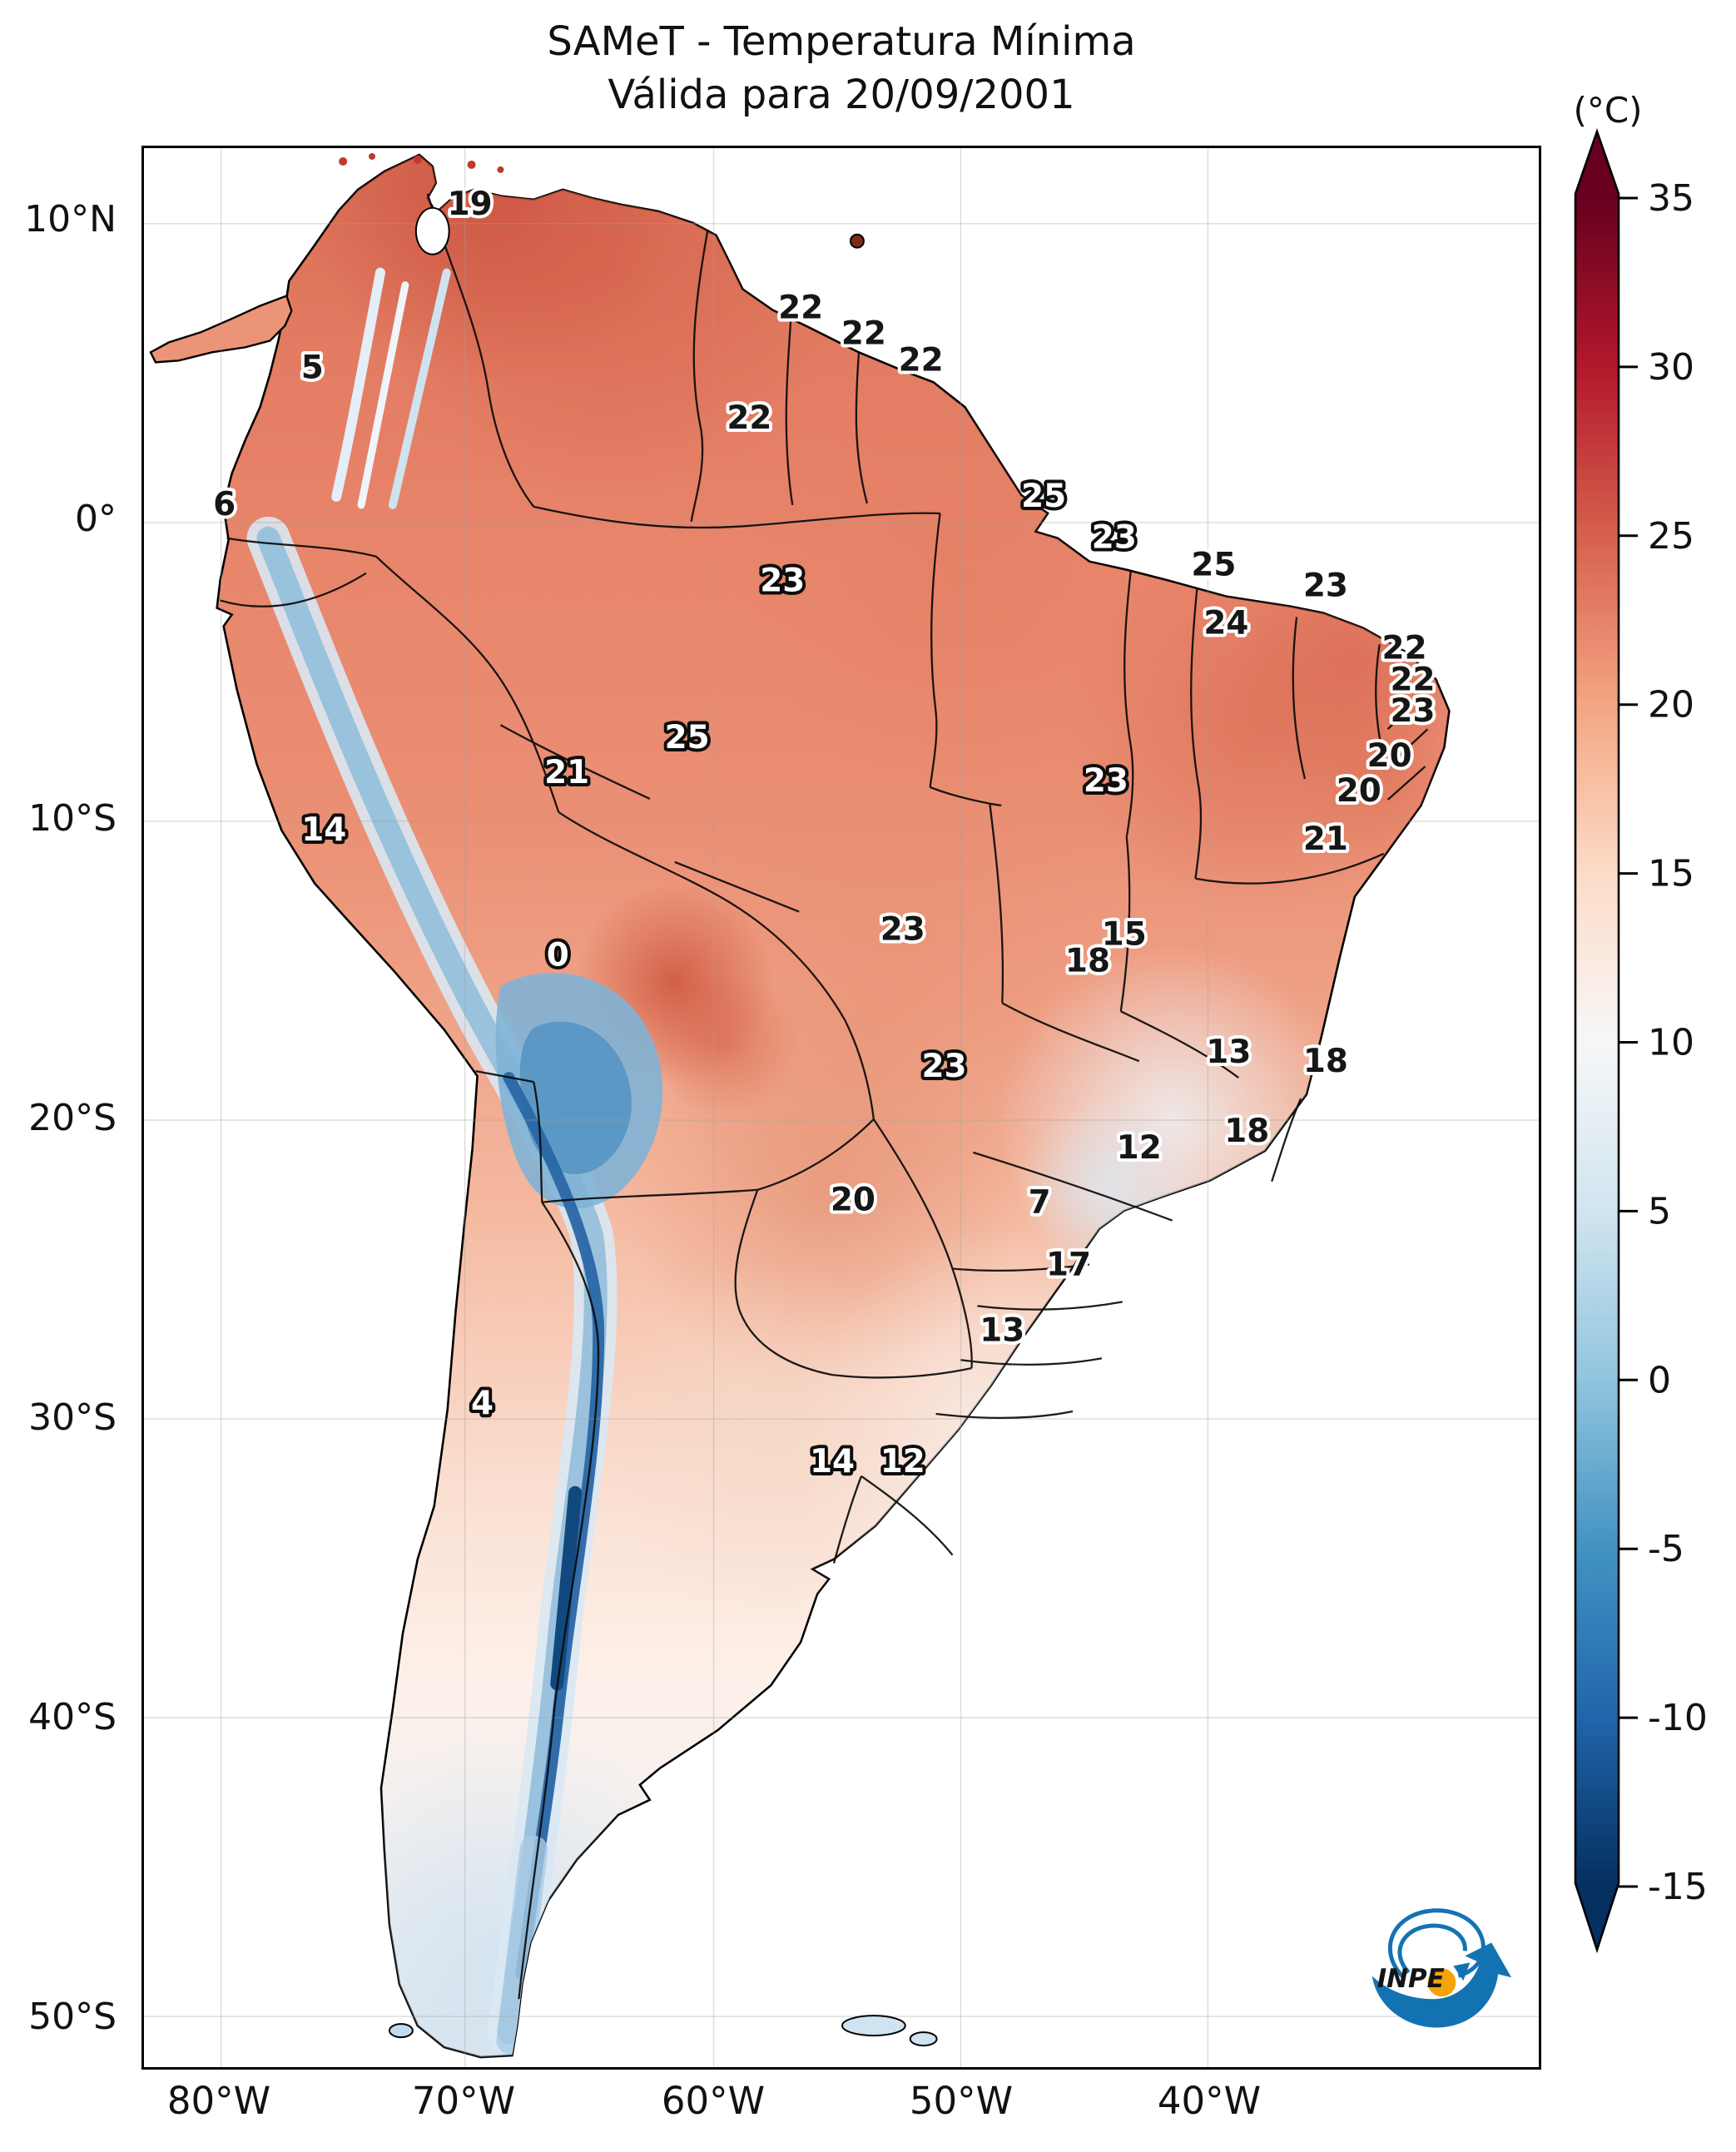 Image resolution: width=1736 pixels, height=2152 pixels. Describe the element at coordinates (1441, 1982) in the screenshot. I see `inpe-logo-ball` at that location.